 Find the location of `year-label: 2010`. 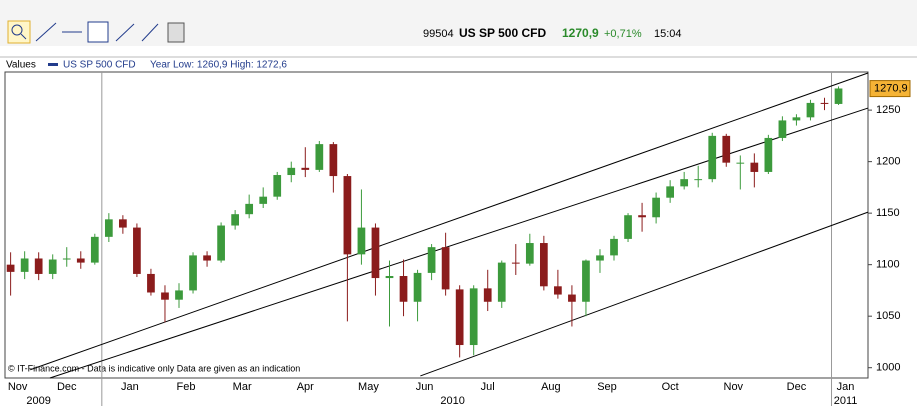

year-label: 2010 is located at coordinates (452, 400).